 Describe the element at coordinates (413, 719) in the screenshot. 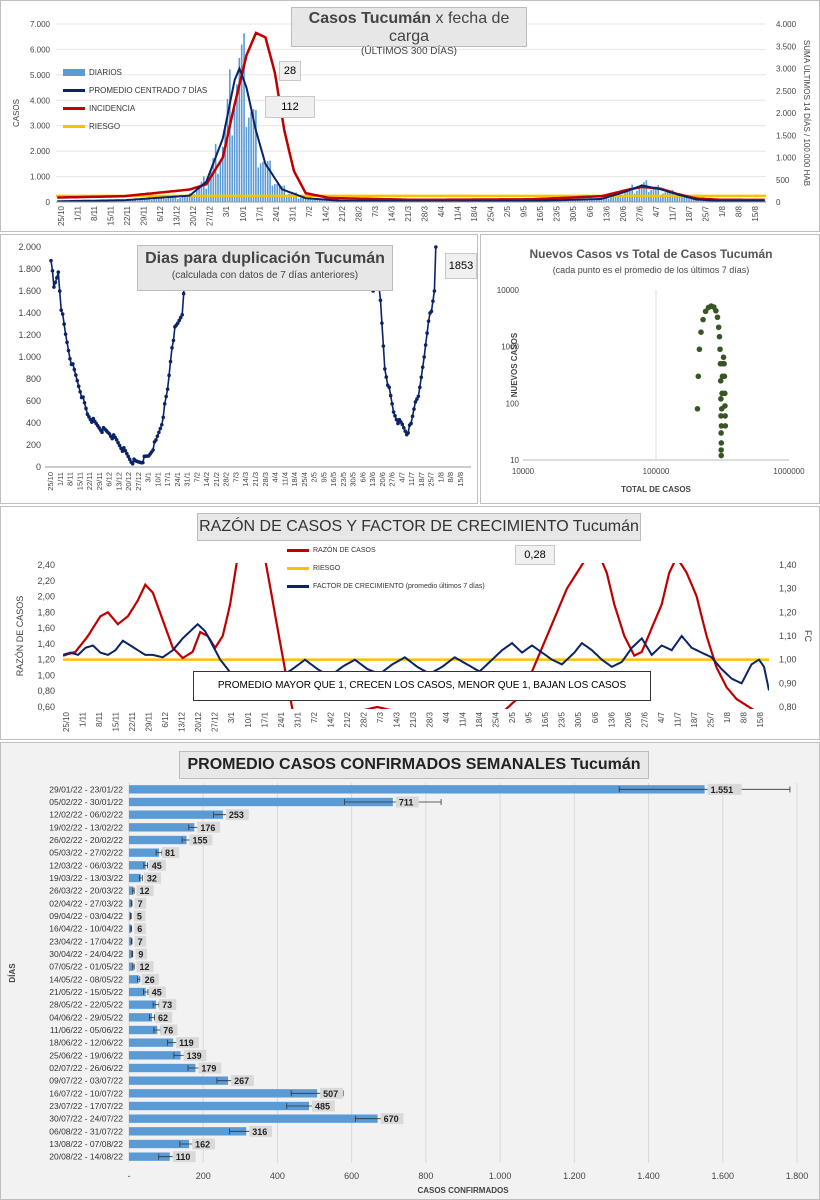

I see `ratio-x-tick: 21/3` at that location.